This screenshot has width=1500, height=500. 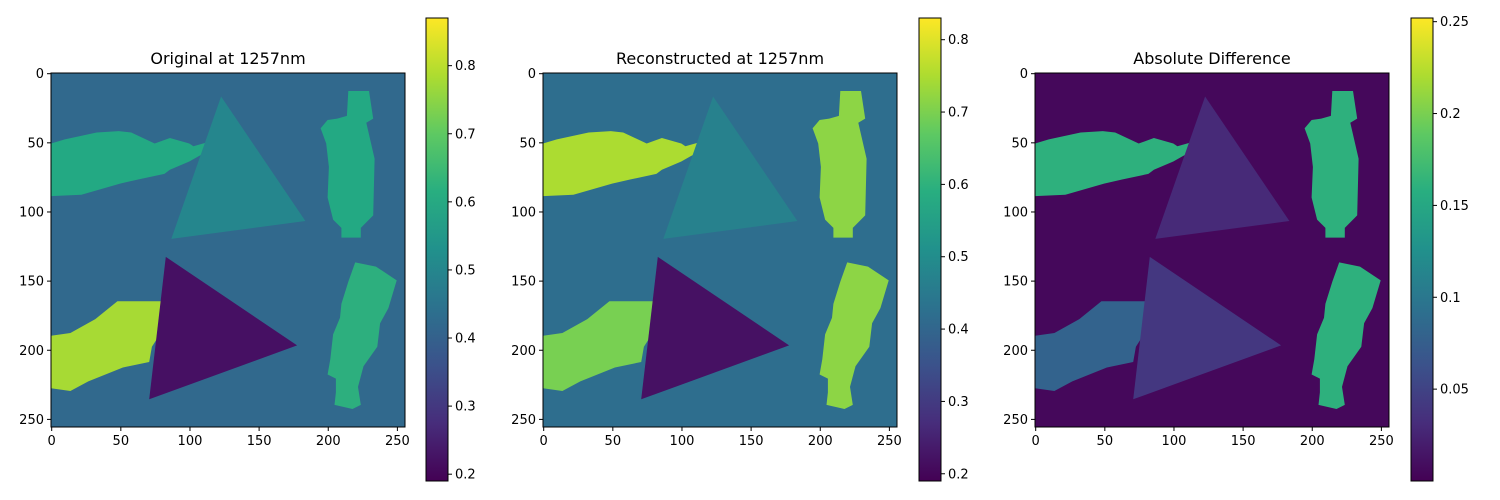 I want to click on chart-title: Absolute Difference, so click(x=1212, y=58).